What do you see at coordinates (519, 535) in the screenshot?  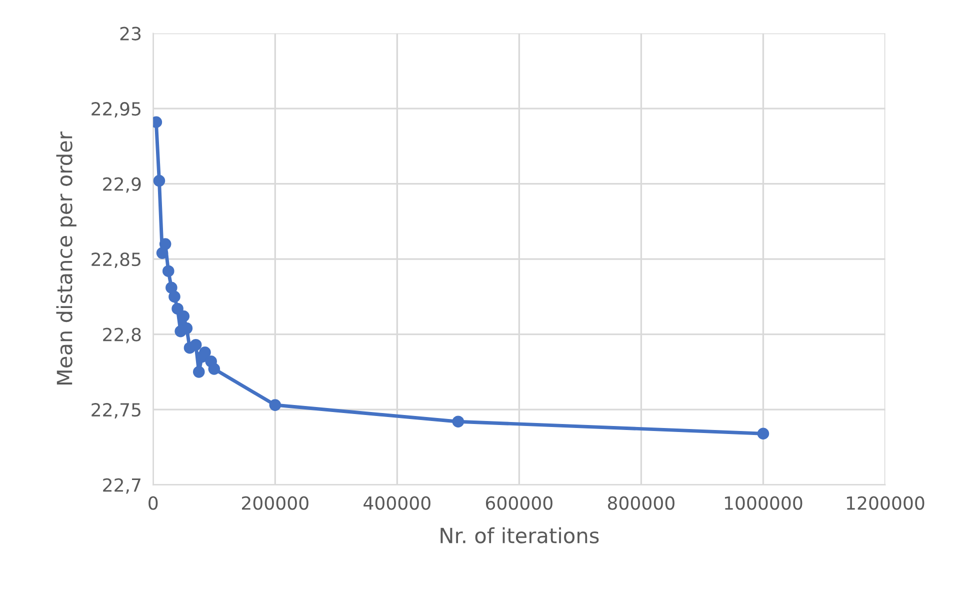 I see `x-axis-title: Nr. of iterations` at bounding box center [519, 535].